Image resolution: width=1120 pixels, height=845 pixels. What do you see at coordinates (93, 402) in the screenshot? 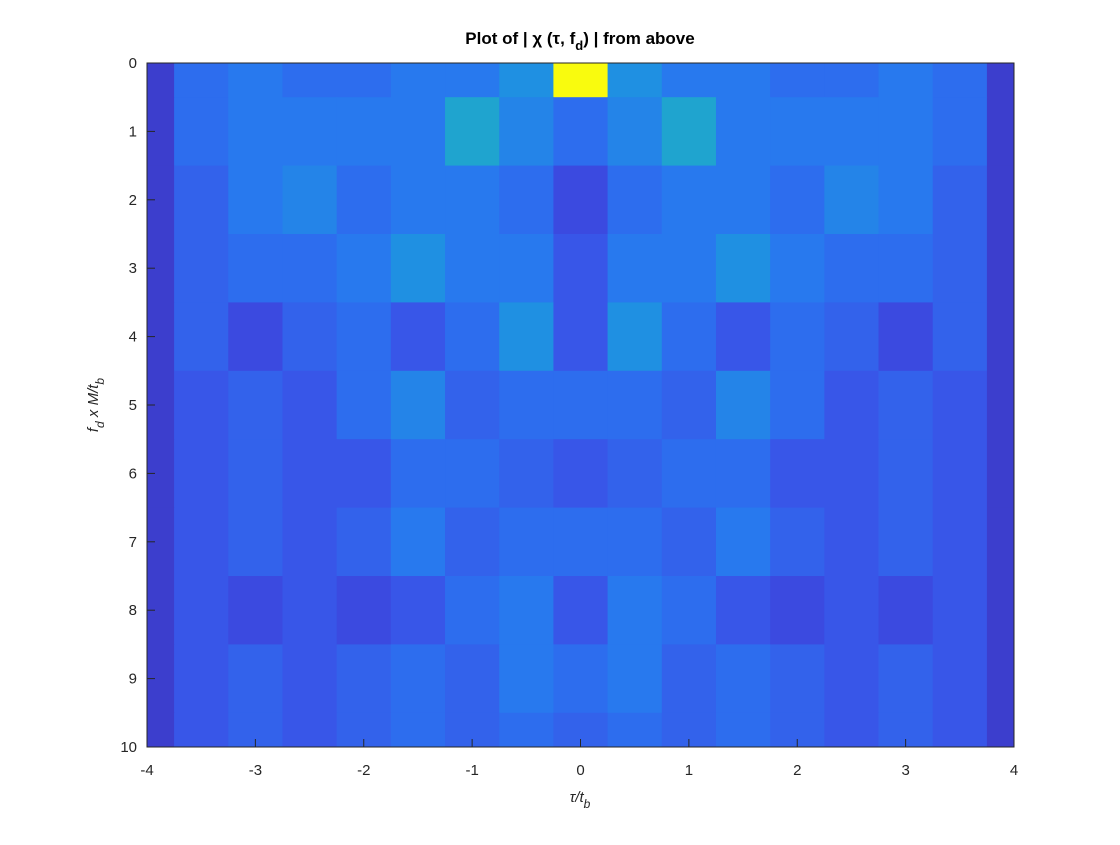
I see `label-part: x M/t` at bounding box center [93, 402].